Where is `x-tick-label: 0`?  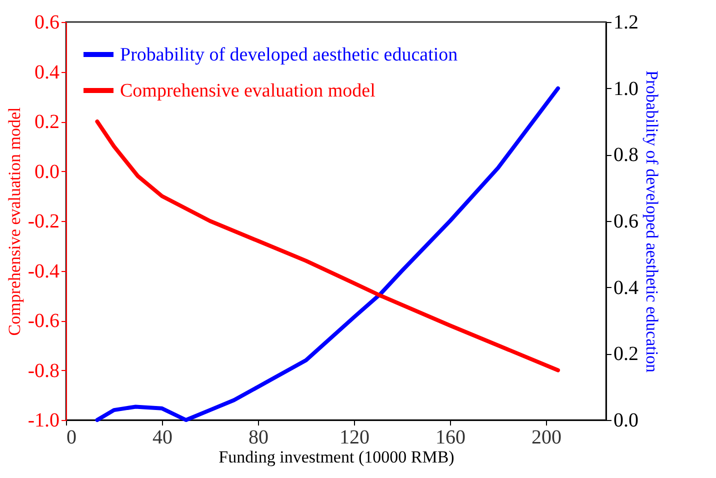
x-tick-label: 0 is located at coordinates (71, 437).